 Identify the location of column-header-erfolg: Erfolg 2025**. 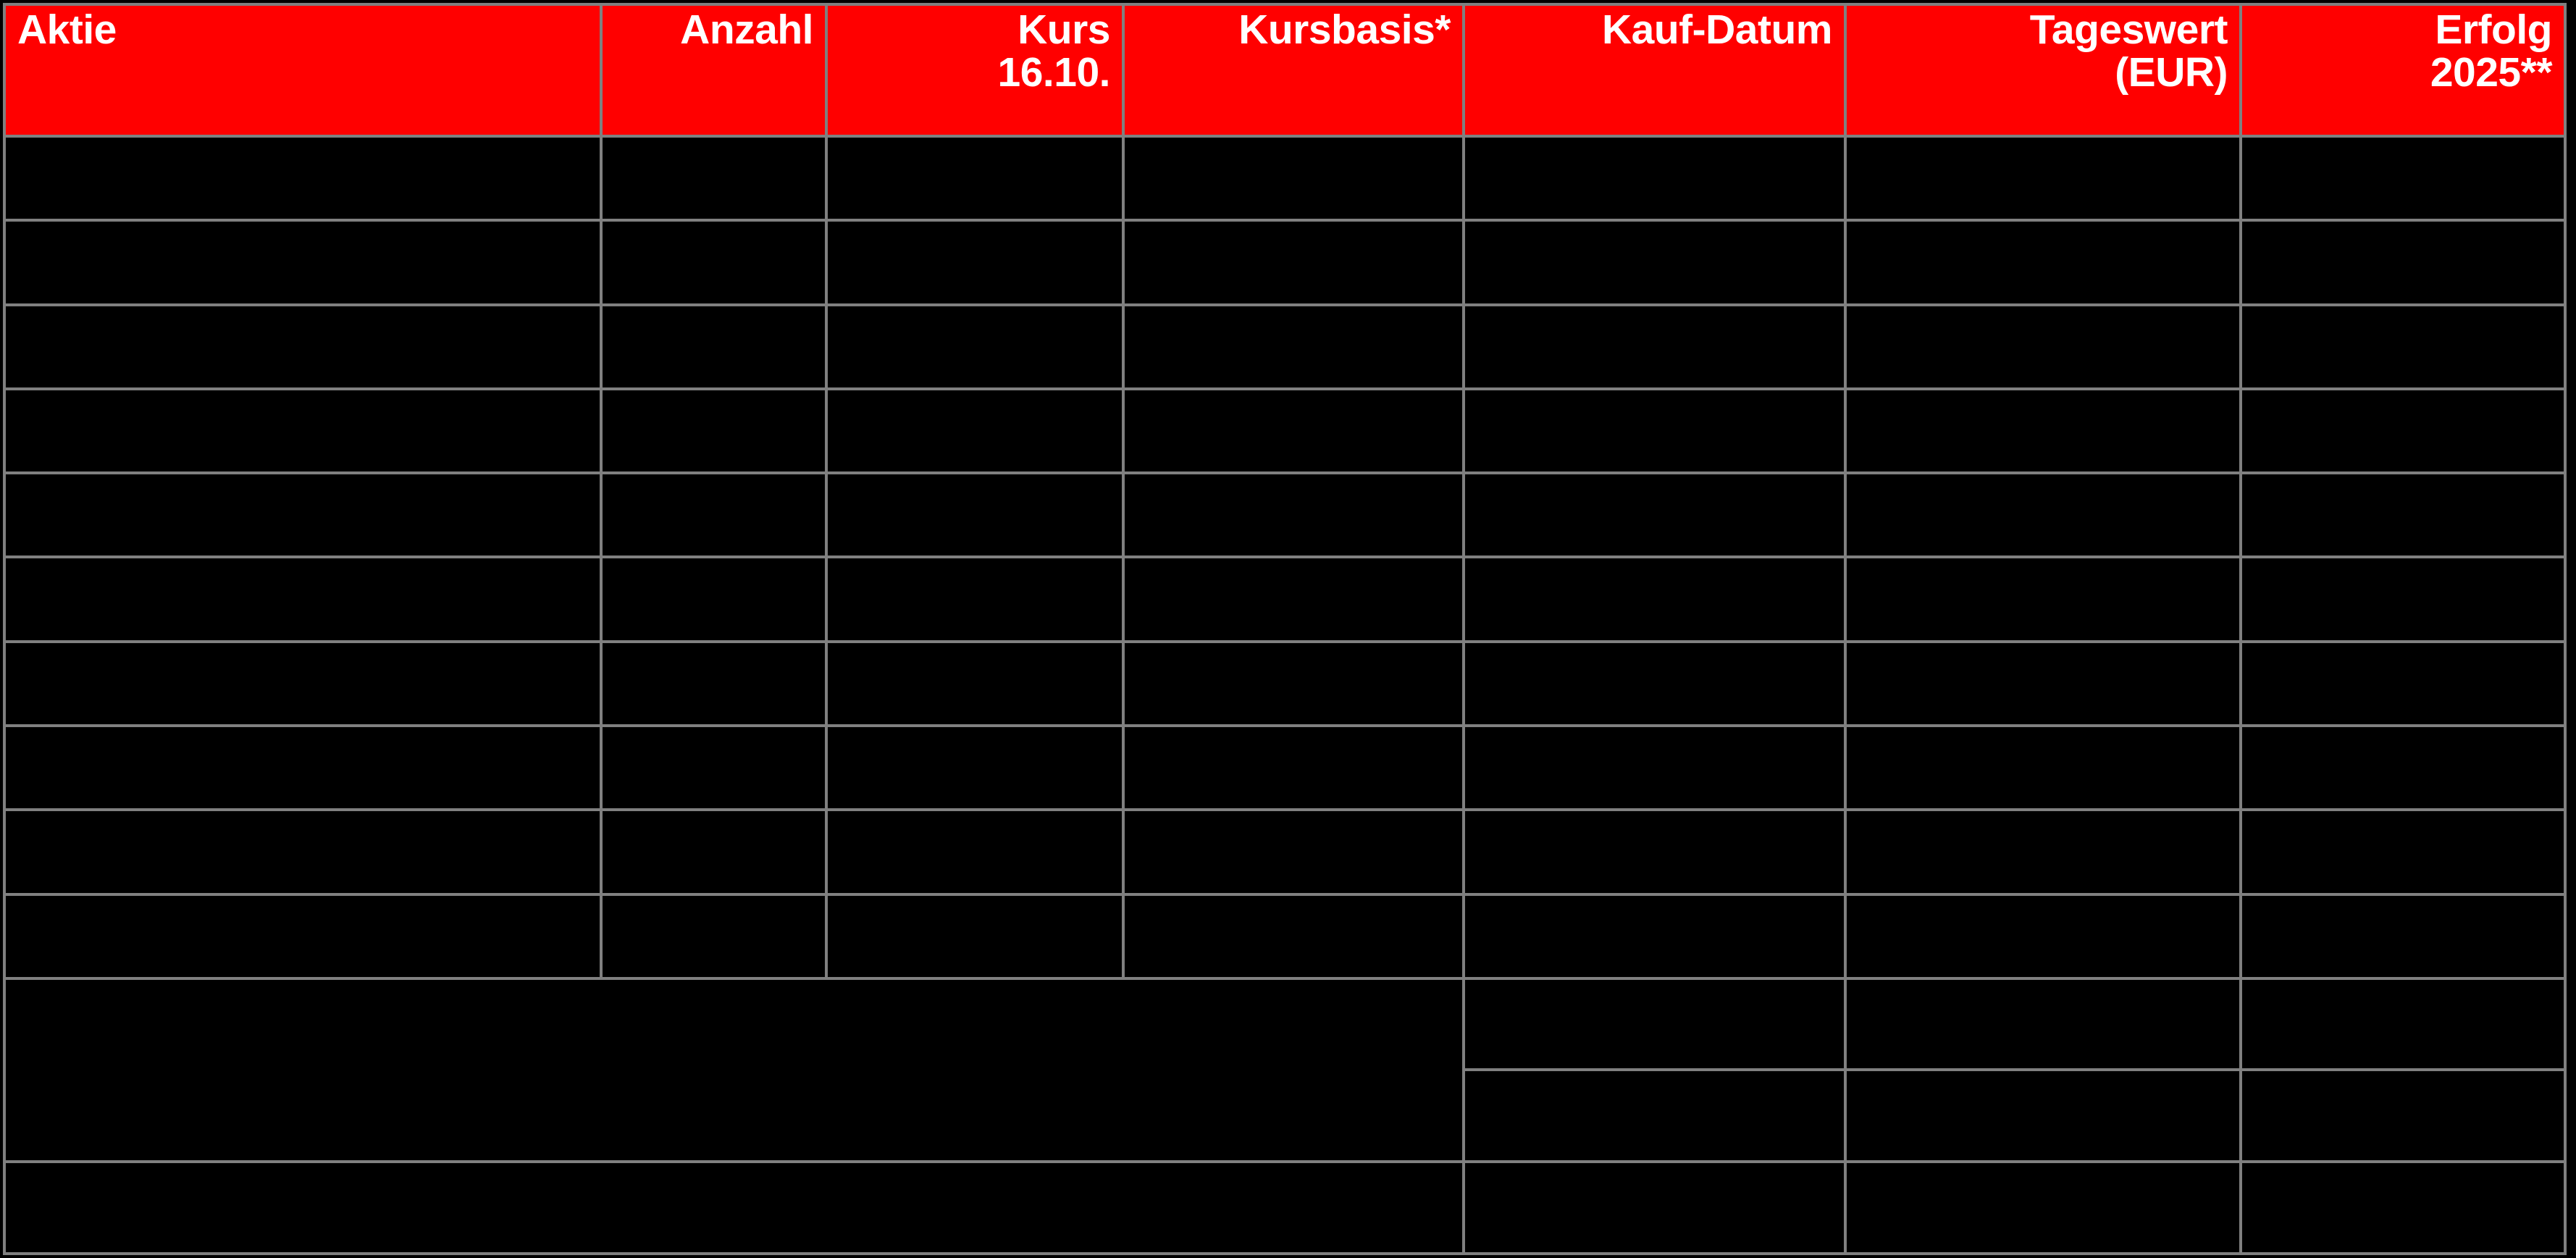
(2403, 70).